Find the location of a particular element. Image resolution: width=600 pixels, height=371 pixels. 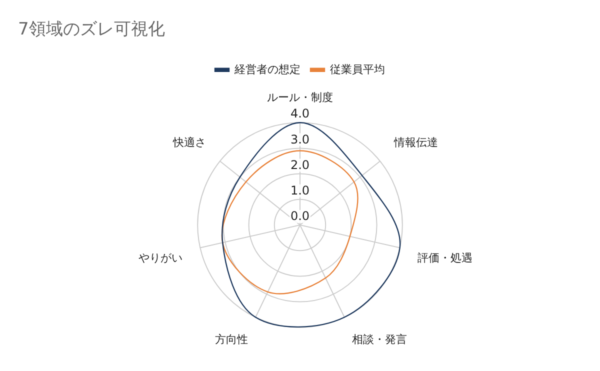

spoke-label: 方向性 is located at coordinates (231, 339).